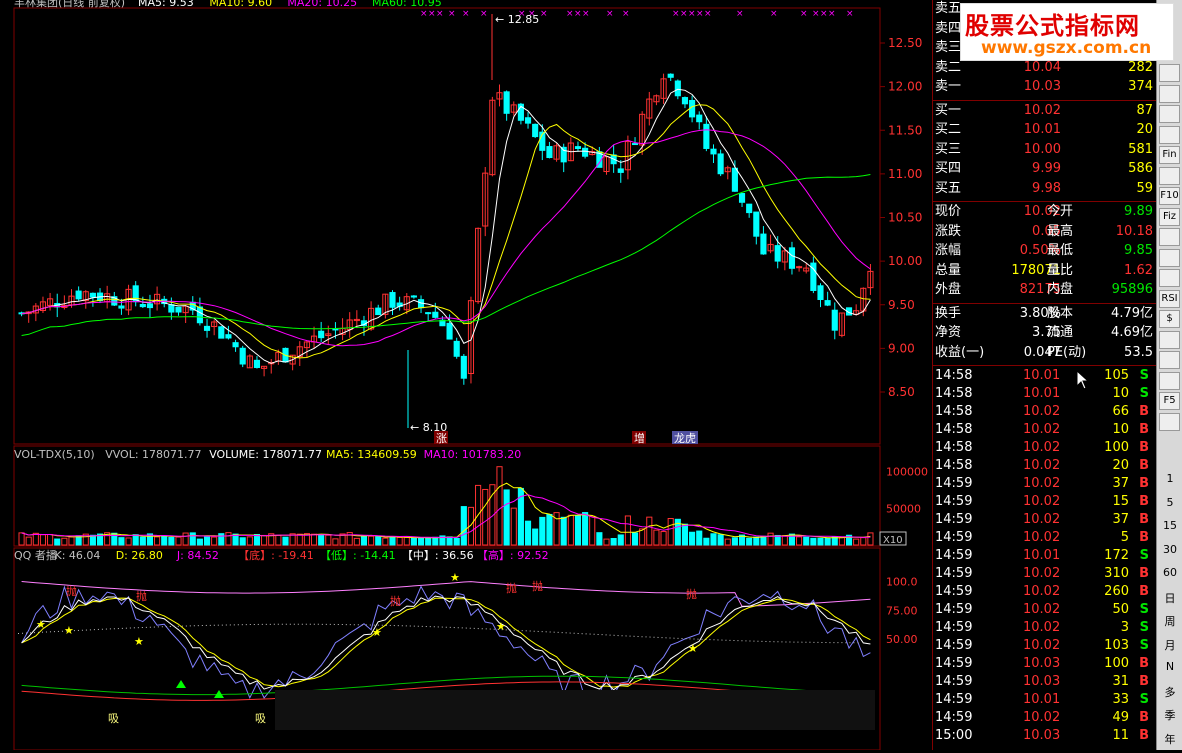 The image size is (1182, 753). Describe the element at coordinates (954, 375) in the screenshot. I see `tick-time: 14:58` at that location.